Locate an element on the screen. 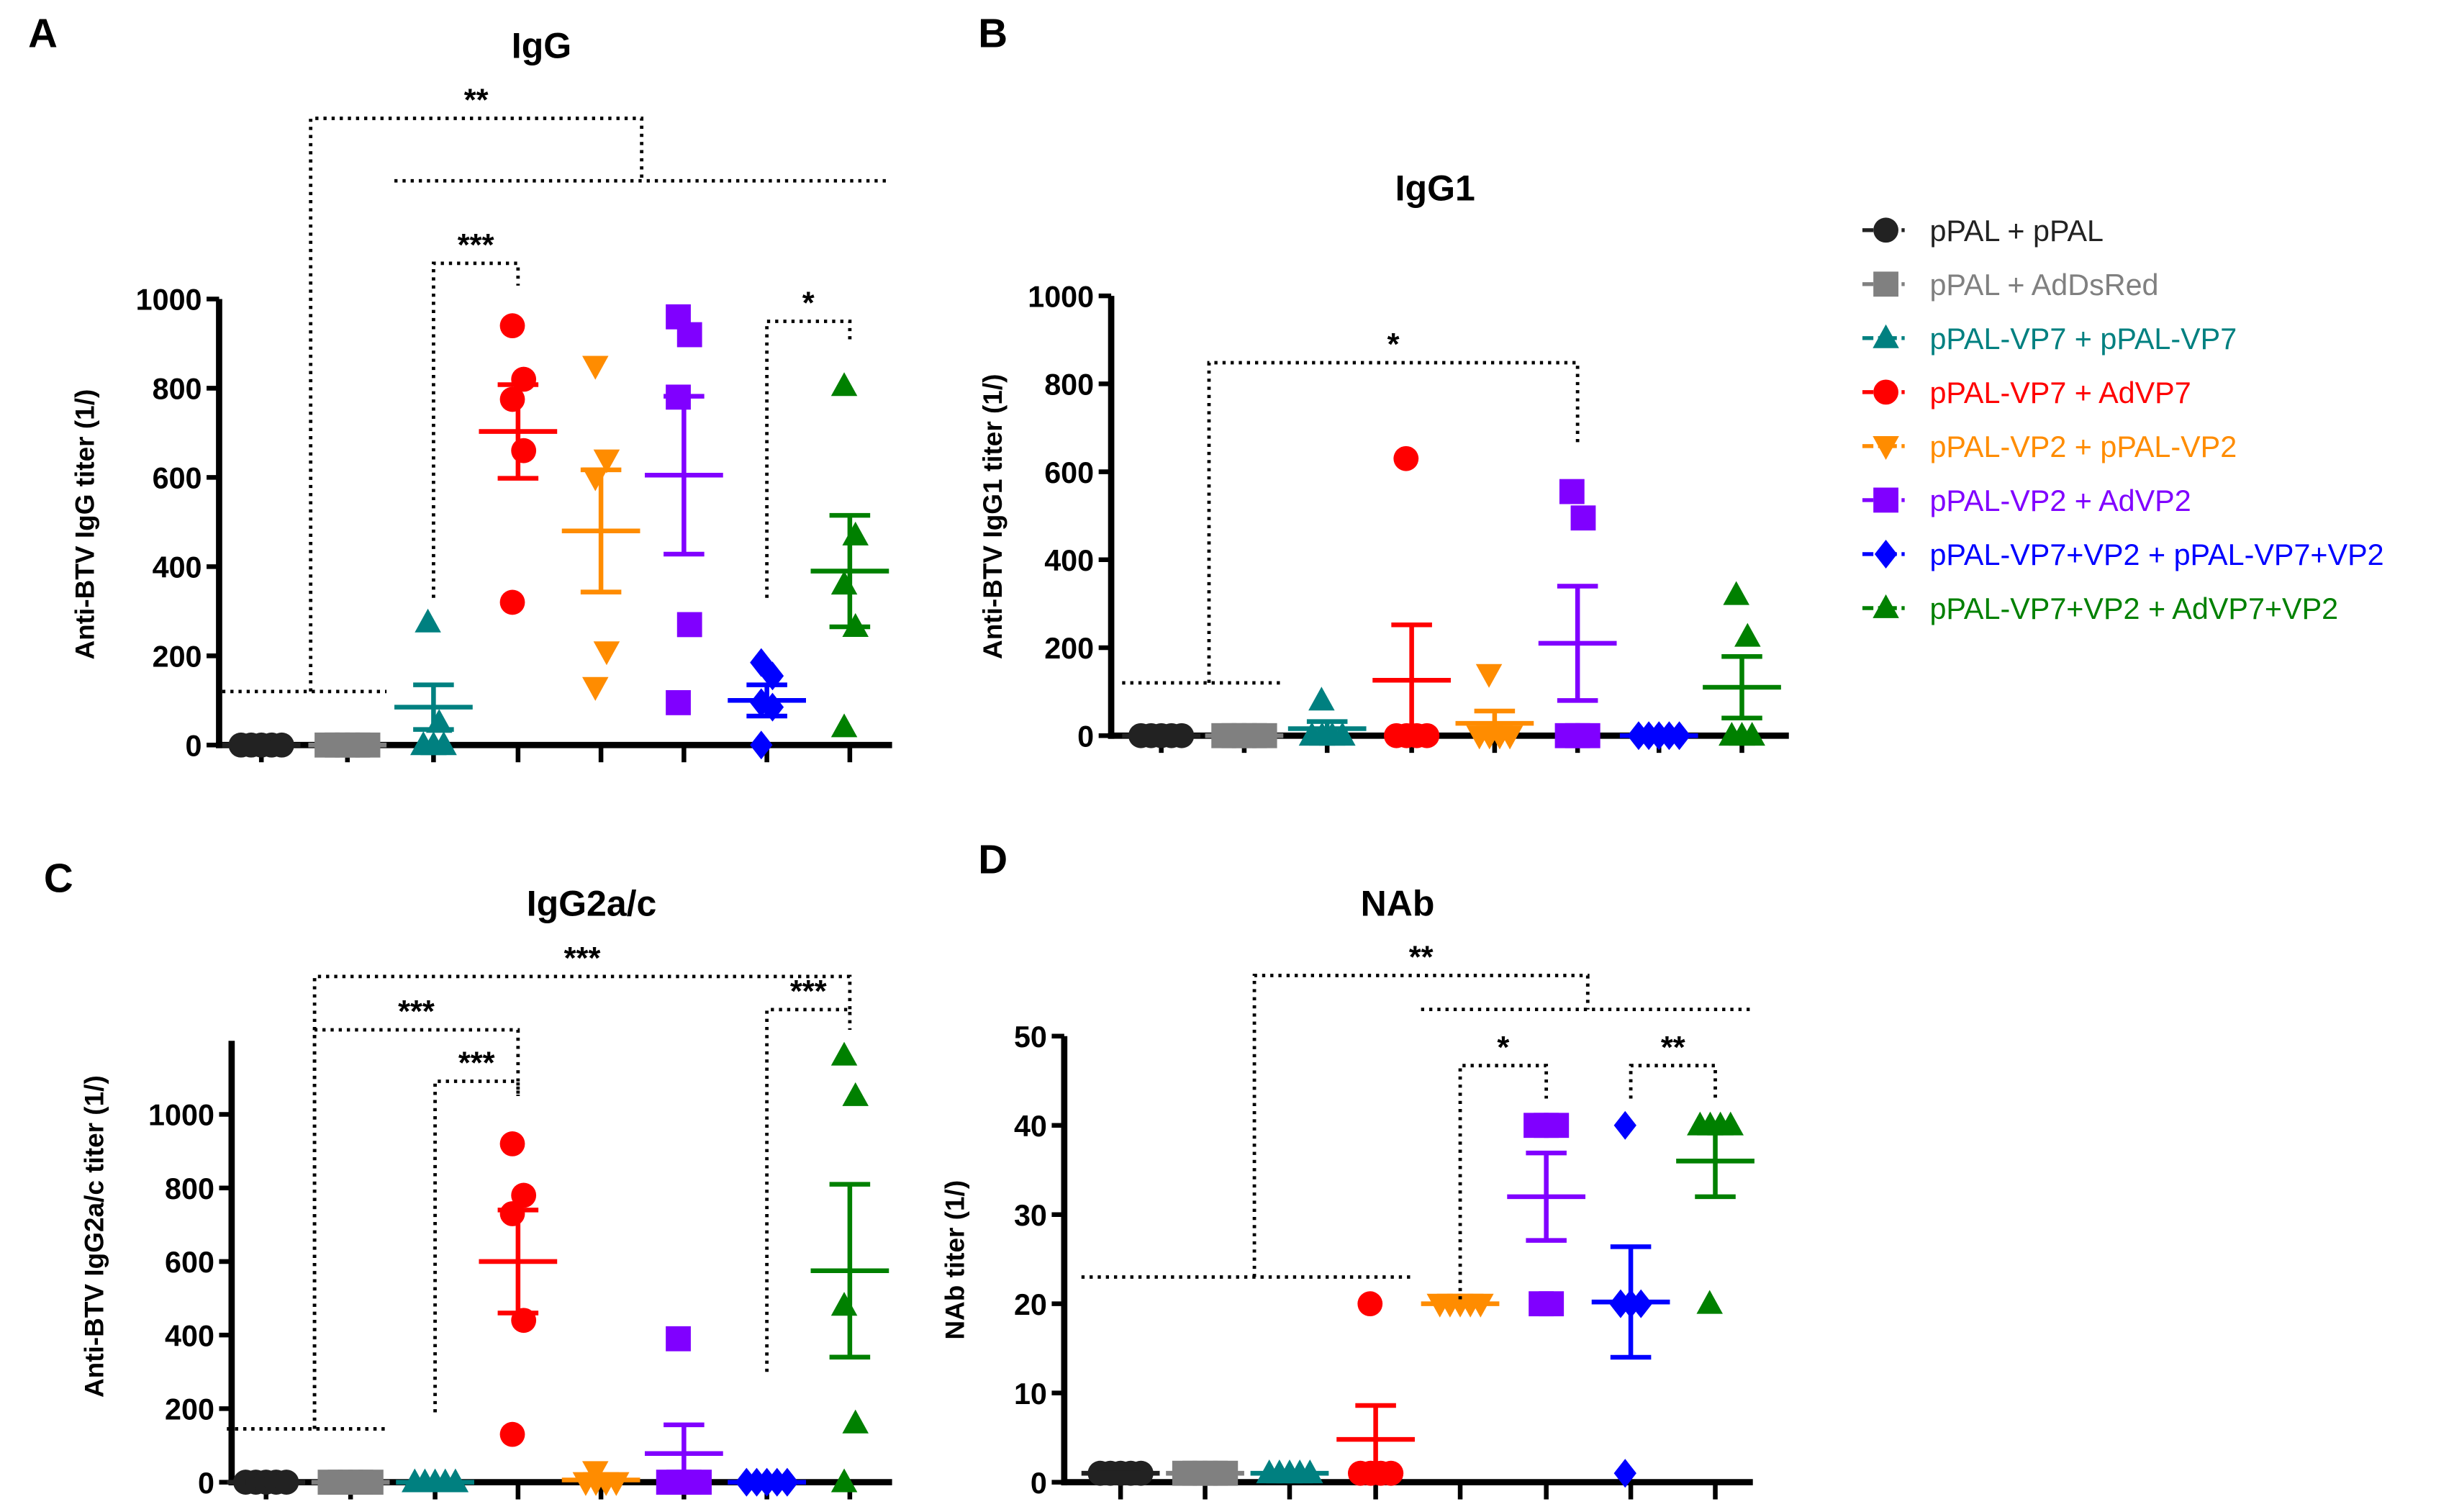  y-tick-label: 200 is located at coordinates (1069, 649).